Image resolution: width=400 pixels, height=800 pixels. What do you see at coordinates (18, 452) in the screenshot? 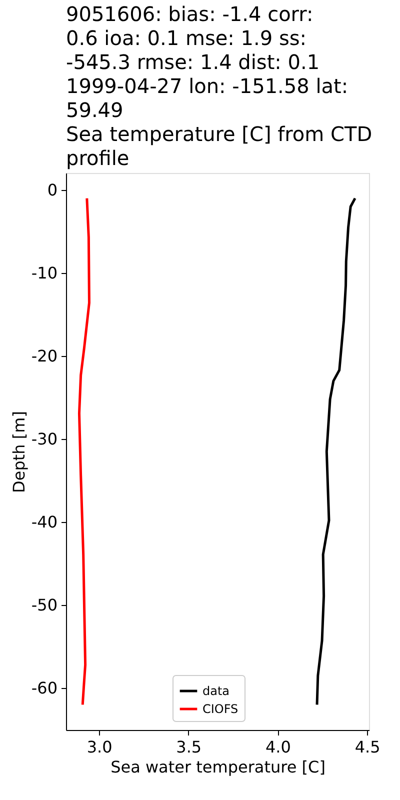
I see `y-axis-title: Depth [m]` at bounding box center [18, 452].